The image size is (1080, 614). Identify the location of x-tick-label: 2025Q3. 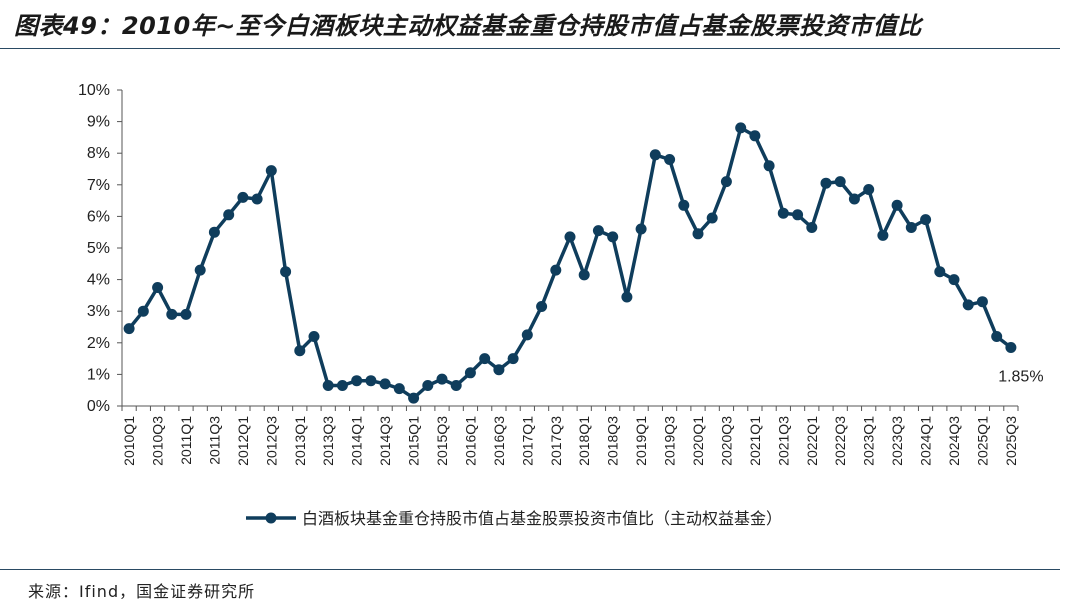
(1011, 441).